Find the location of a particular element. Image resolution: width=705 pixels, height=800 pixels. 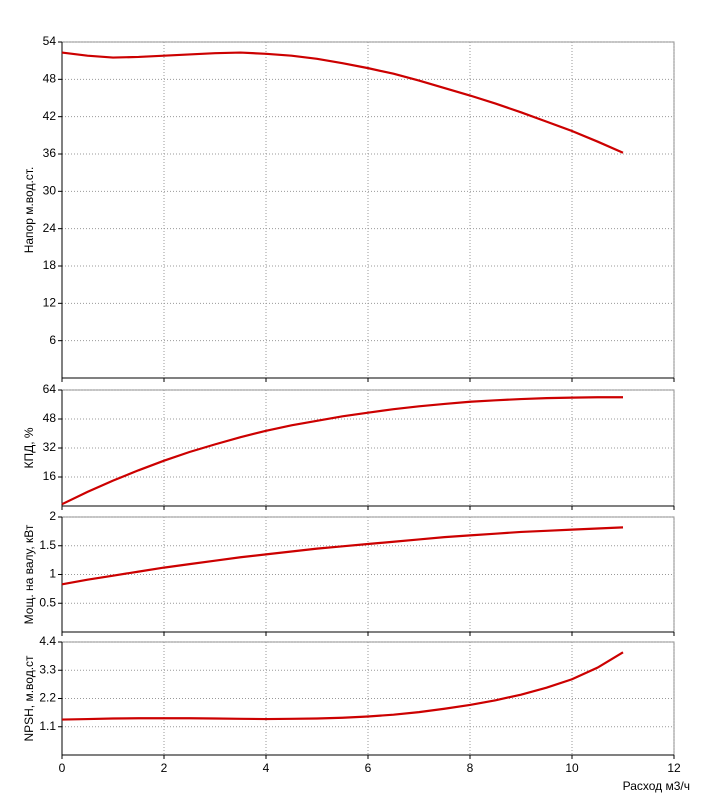

y-tick-label: 32 is located at coordinates (50, 447).